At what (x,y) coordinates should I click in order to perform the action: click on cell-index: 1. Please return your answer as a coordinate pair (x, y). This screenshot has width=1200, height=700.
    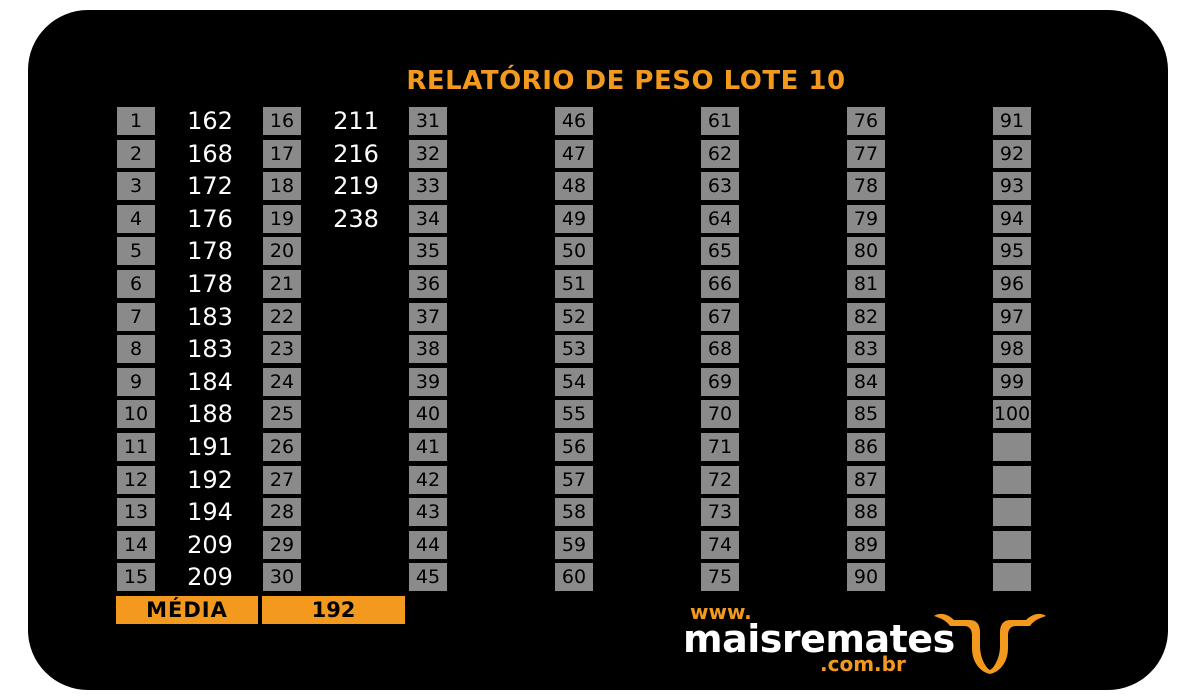
    Looking at the image, I should click on (136, 121).